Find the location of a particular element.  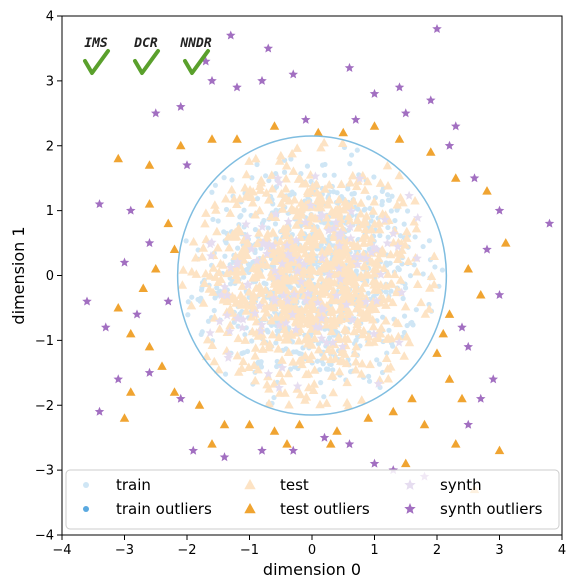

x-tick-label: 3 is located at coordinates (499, 550).